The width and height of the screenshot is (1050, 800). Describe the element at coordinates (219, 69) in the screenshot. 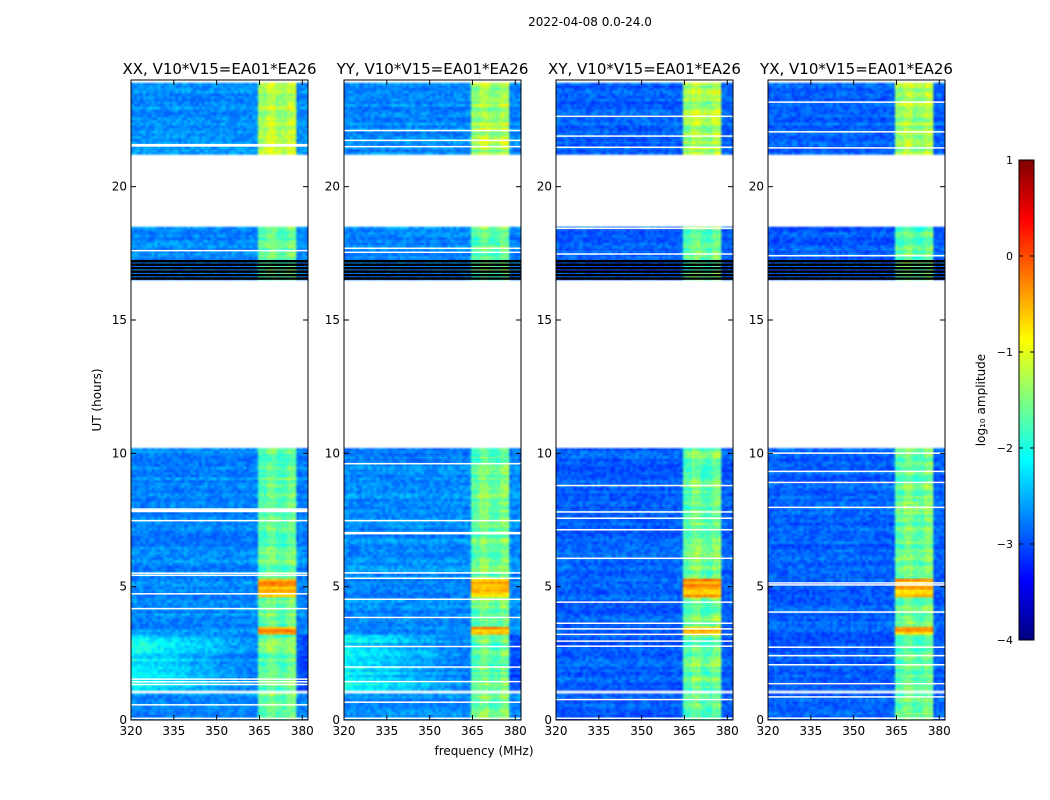

I see `panel-title: XX, V10*V15=EA01*EA26` at that location.